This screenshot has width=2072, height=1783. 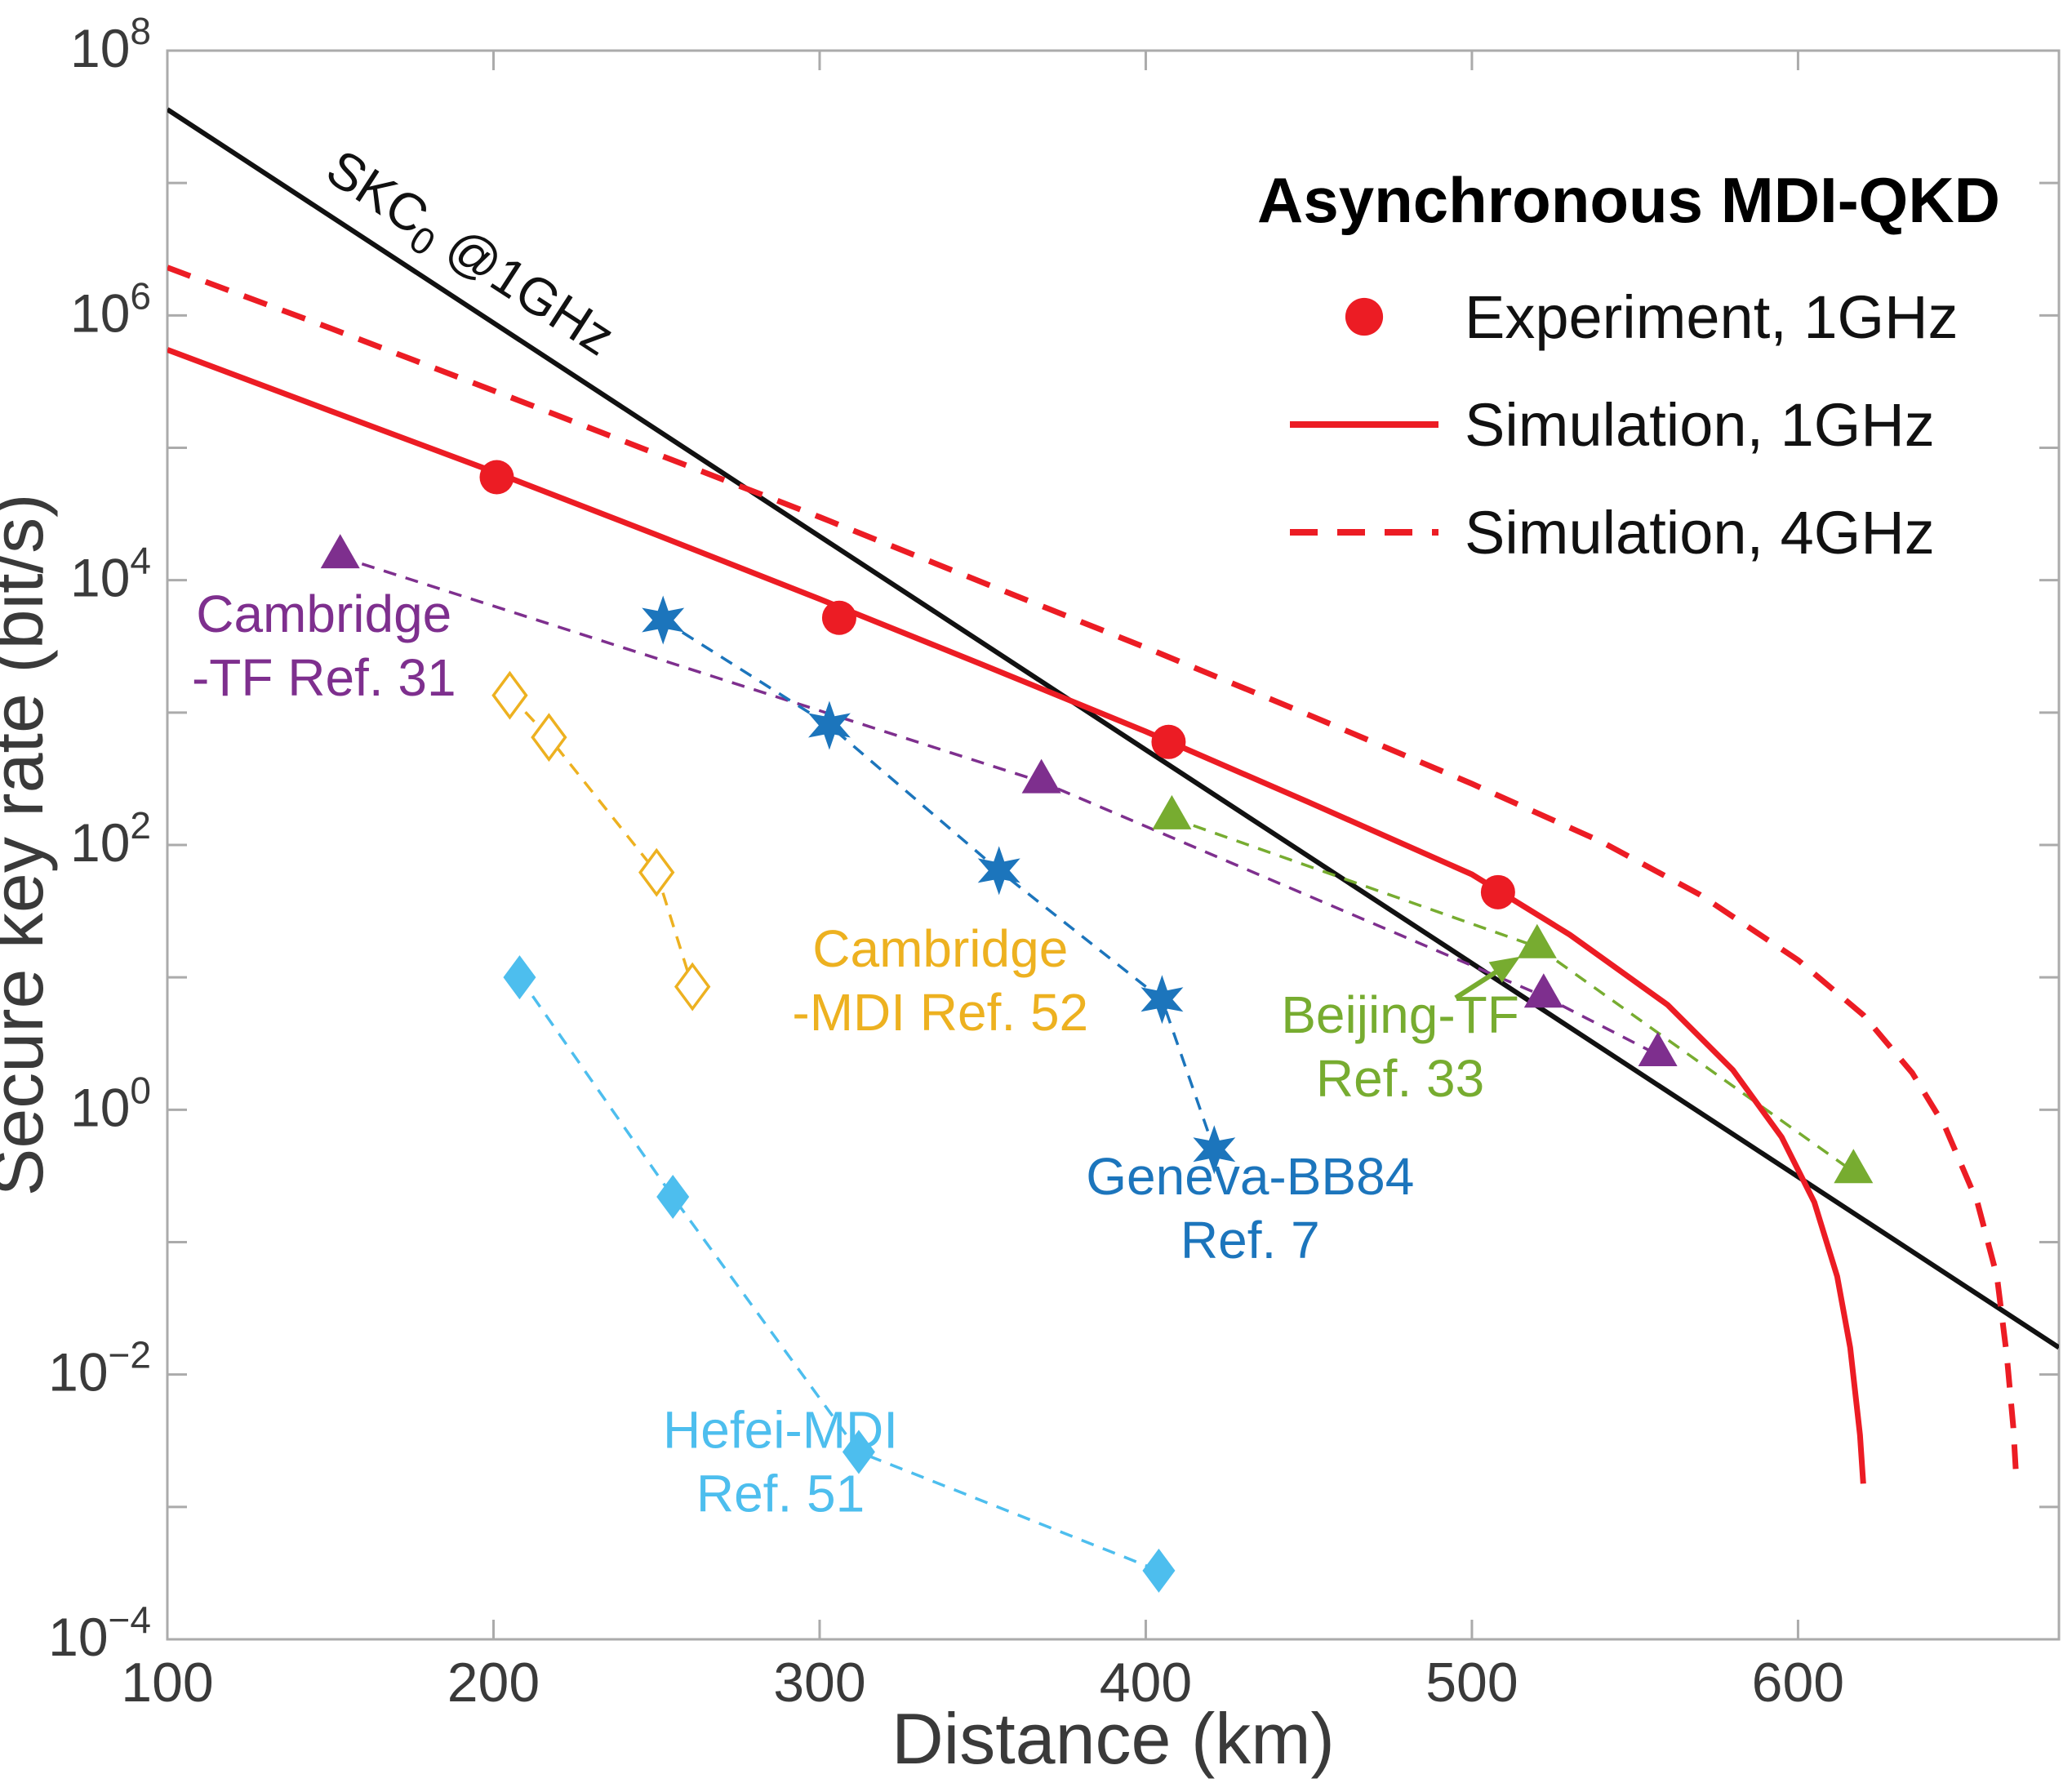 What do you see at coordinates (1798, 1683) in the screenshot?
I see `x-tick-label: 600` at bounding box center [1798, 1683].